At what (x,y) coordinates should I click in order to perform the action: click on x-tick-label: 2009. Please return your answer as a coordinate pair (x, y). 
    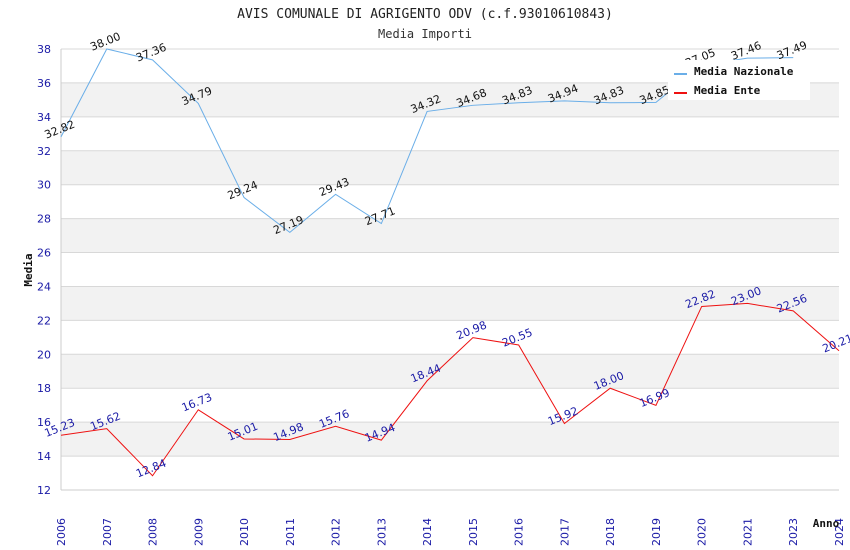
    Looking at the image, I should click on (198, 532).